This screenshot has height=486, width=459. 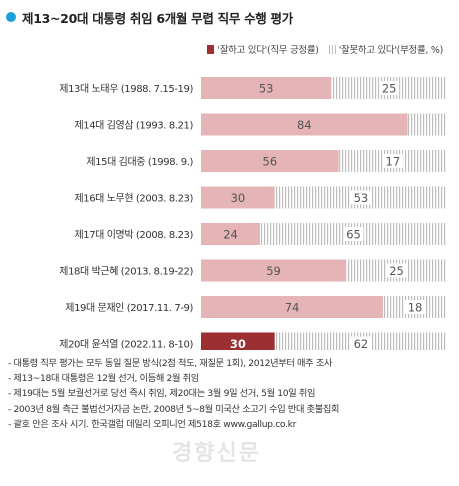 I want to click on chart-title: 제13~20대 대통령 취임 6개월 무렵 직무 수행 평가, so click(x=157, y=18).